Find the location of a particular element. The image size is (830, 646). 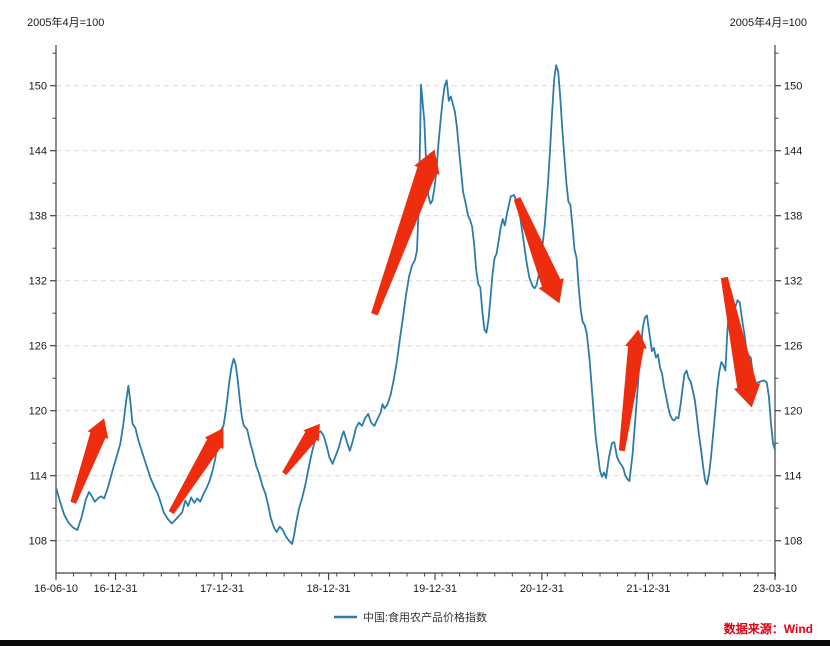

x-axis-tick-label: 16-06-10 is located at coordinates (56, 589).